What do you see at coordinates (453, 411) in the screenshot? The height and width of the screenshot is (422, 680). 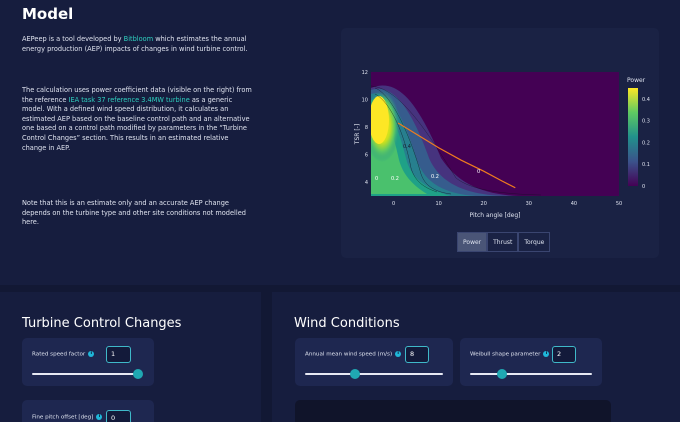 I see `results-panel` at bounding box center [453, 411].